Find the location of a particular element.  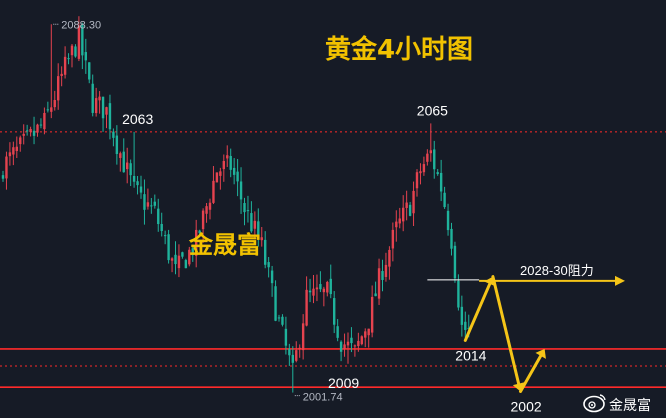

weibo-icon is located at coordinates (594, 403).